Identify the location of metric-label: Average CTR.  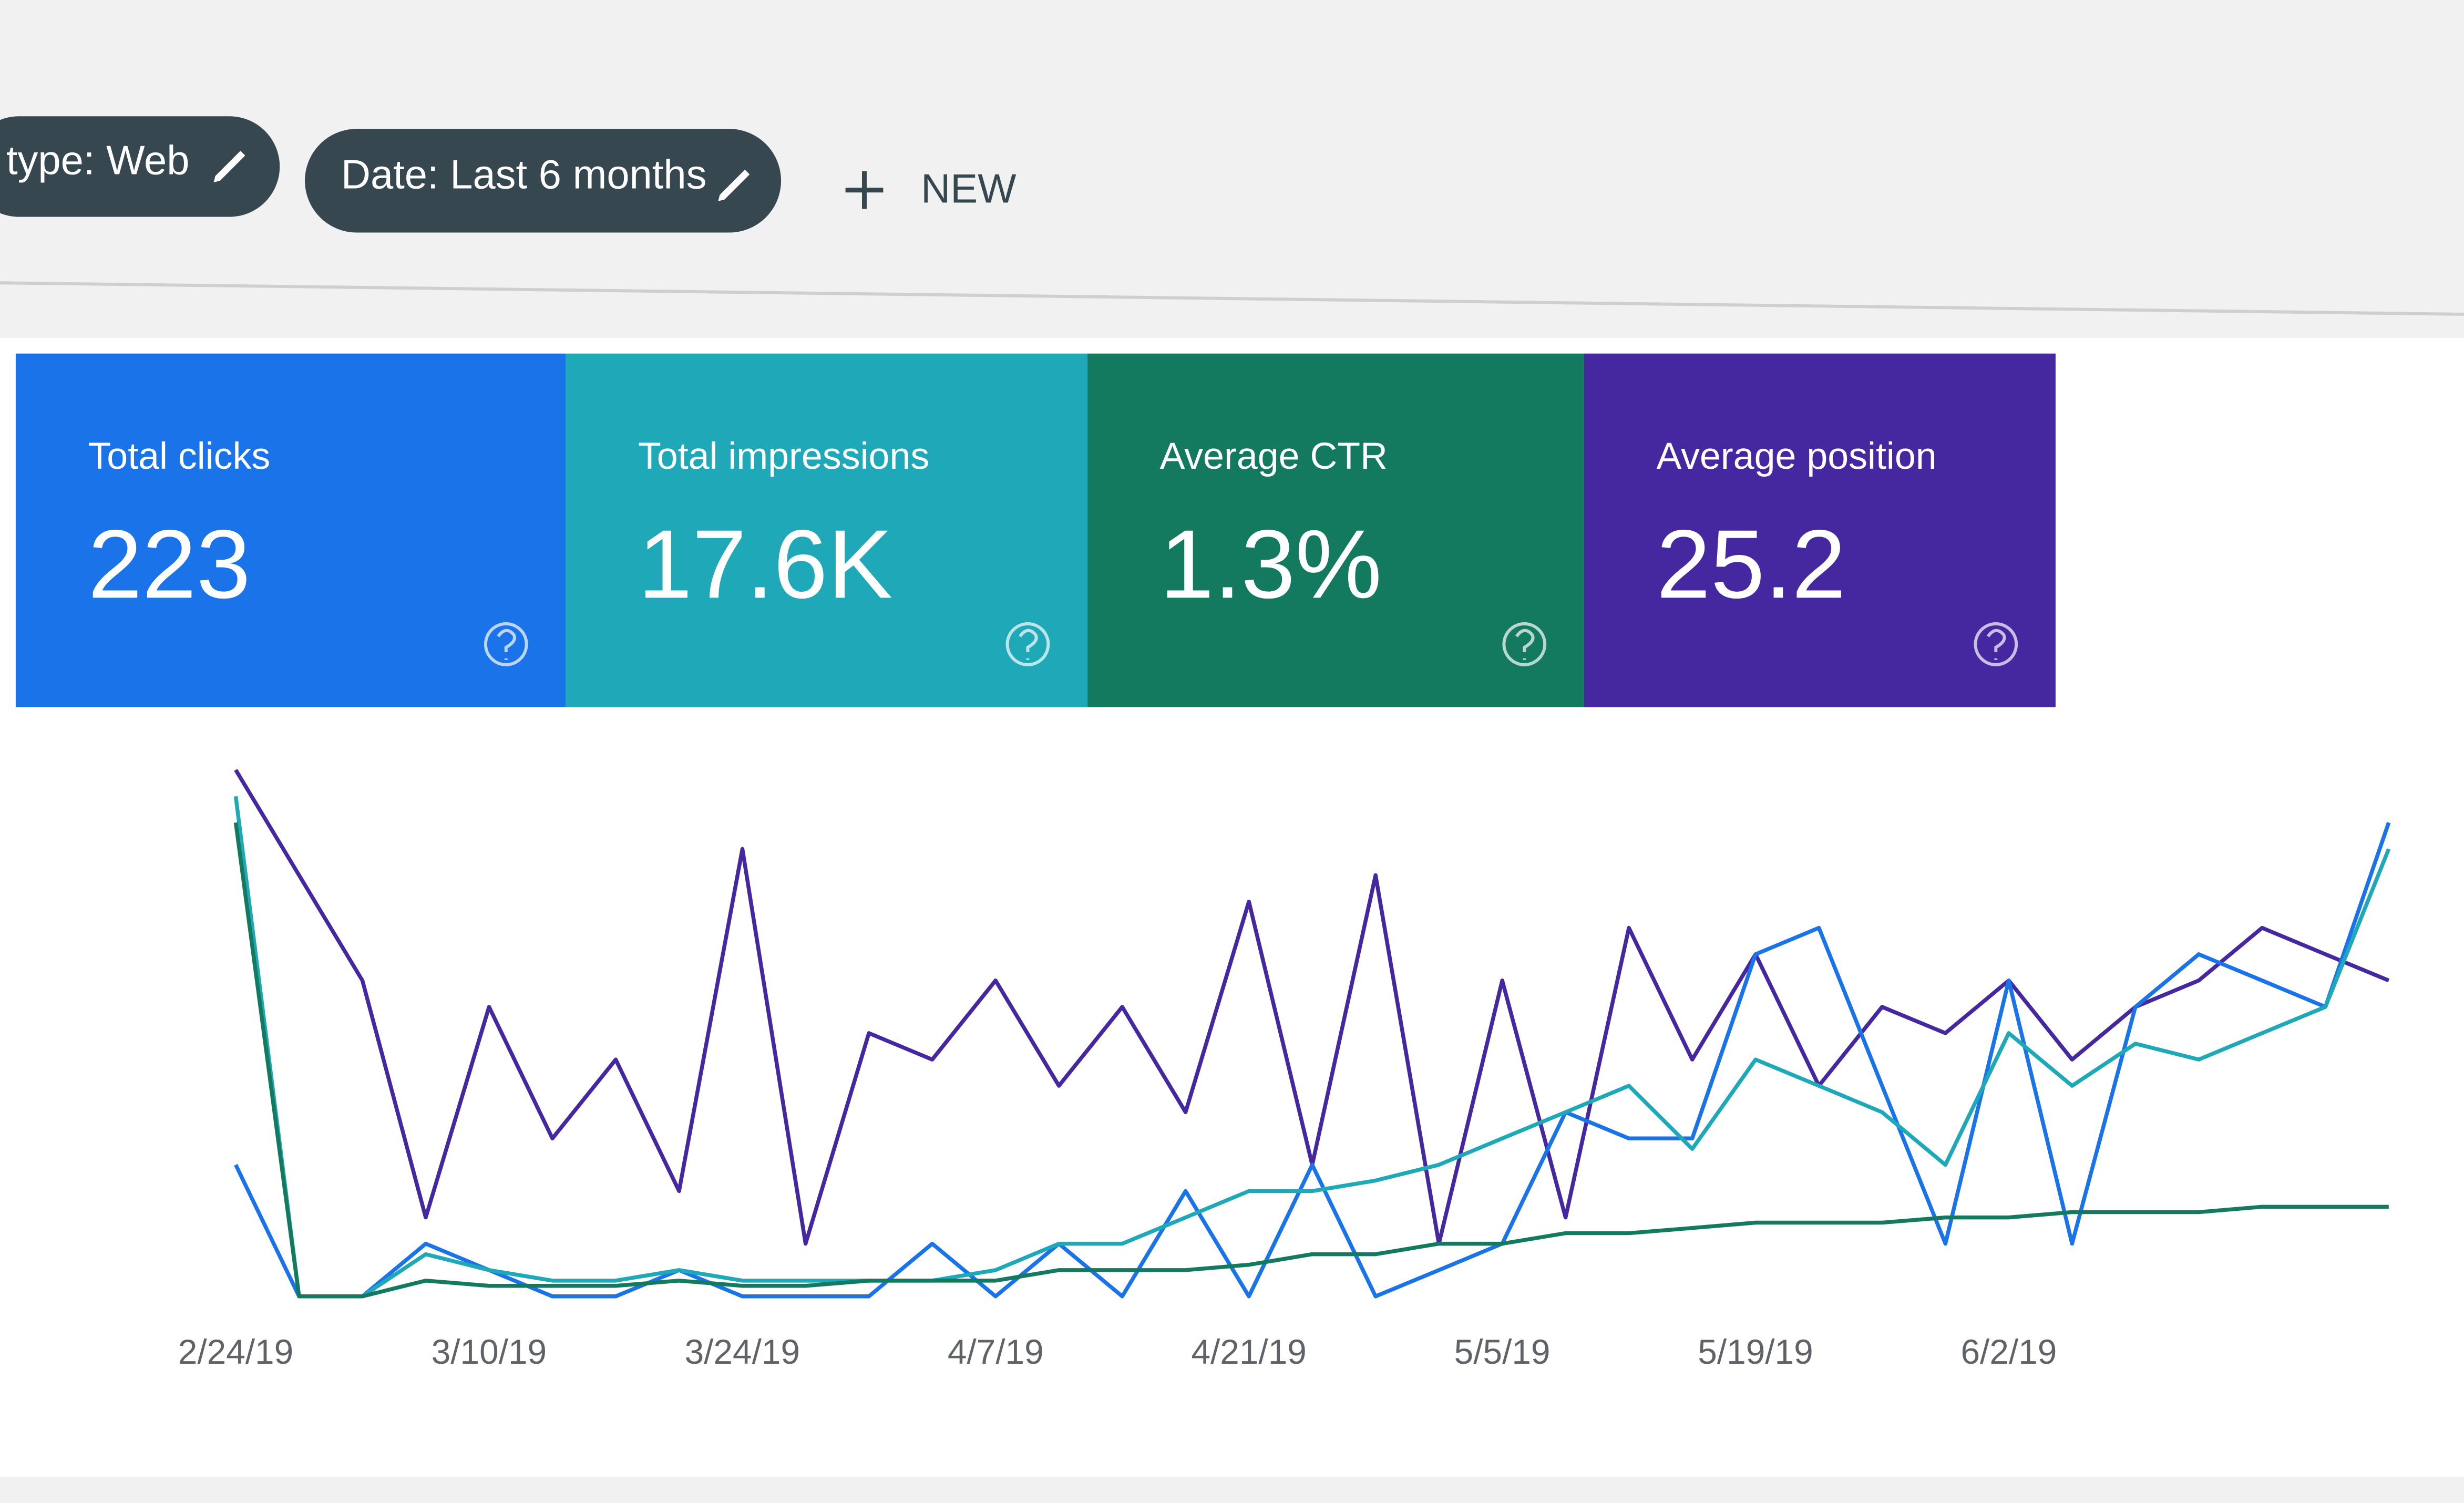
(1274, 456).